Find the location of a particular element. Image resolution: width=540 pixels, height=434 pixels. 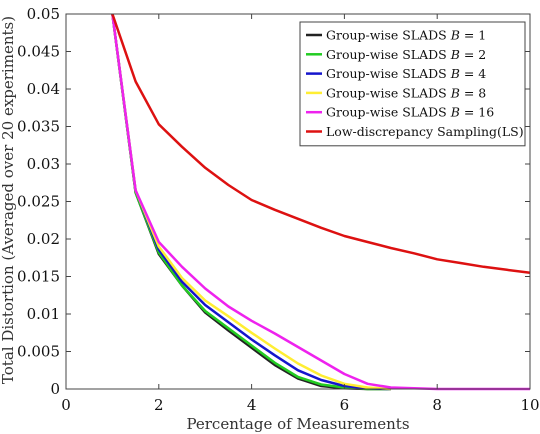

legend-label: Group-wise SLADS B = 2 is located at coordinates (406, 54).